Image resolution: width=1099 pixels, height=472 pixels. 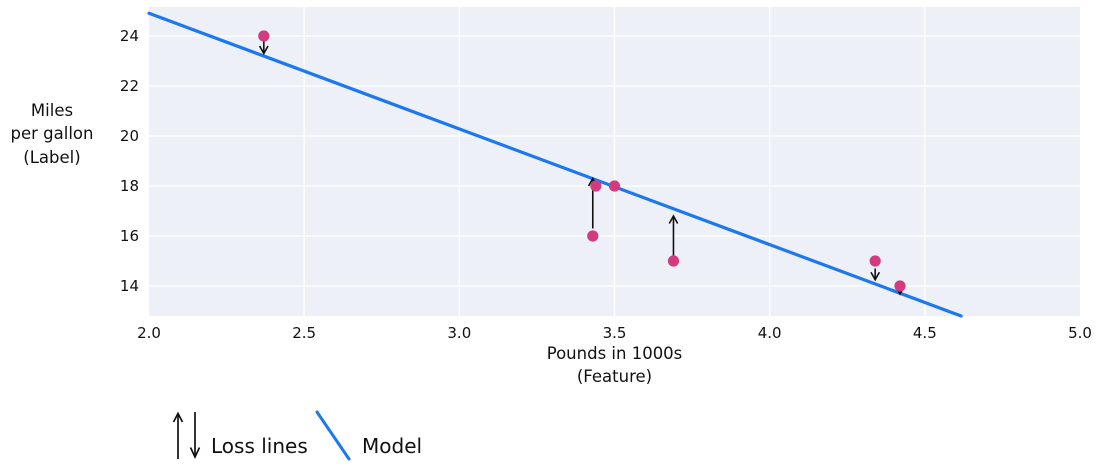 What do you see at coordinates (149, 333) in the screenshot?
I see `x-tick-label: 2.0` at bounding box center [149, 333].